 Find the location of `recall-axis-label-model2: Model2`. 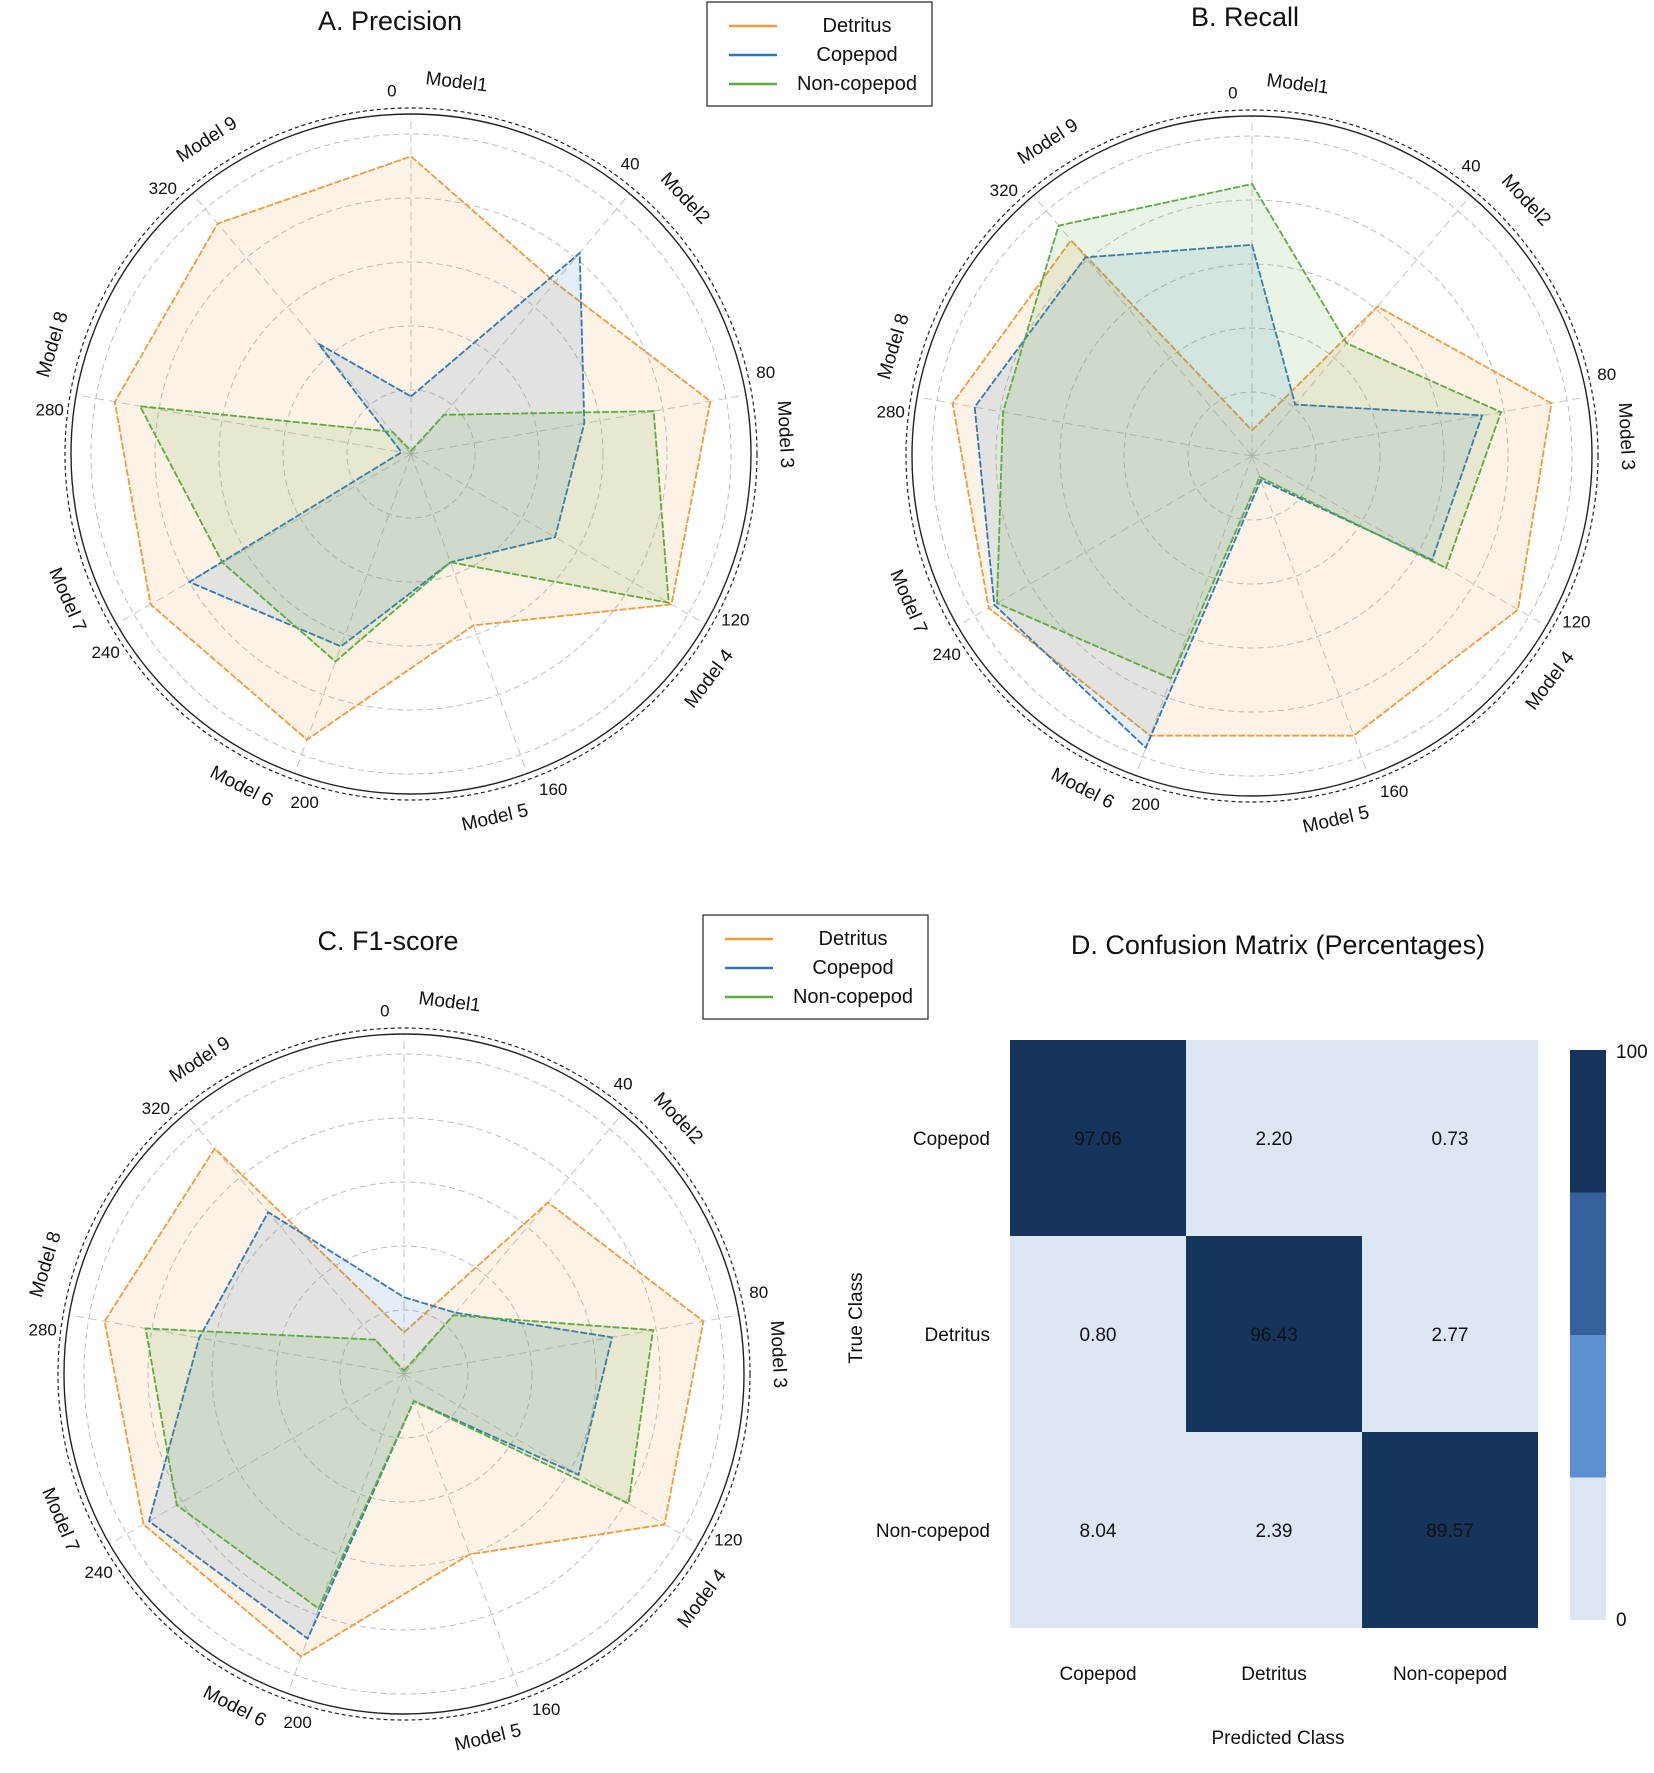

recall-axis-label-model2: Model2 is located at coordinates (1526, 201).